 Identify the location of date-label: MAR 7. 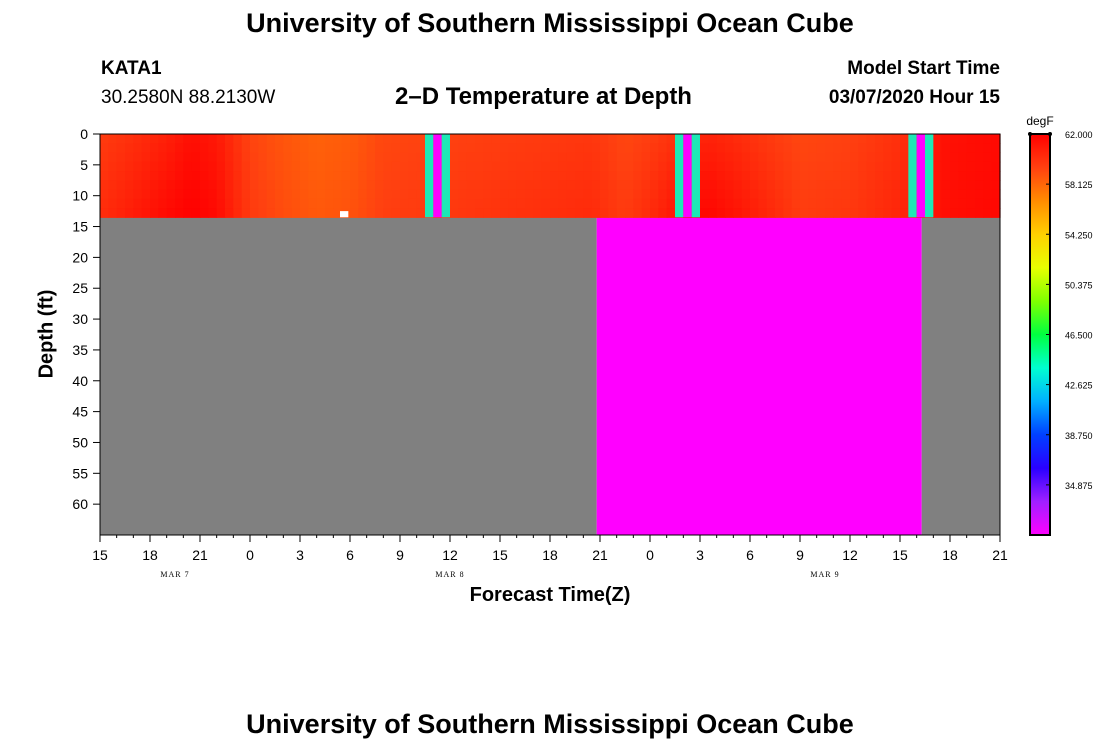
(174, 574).